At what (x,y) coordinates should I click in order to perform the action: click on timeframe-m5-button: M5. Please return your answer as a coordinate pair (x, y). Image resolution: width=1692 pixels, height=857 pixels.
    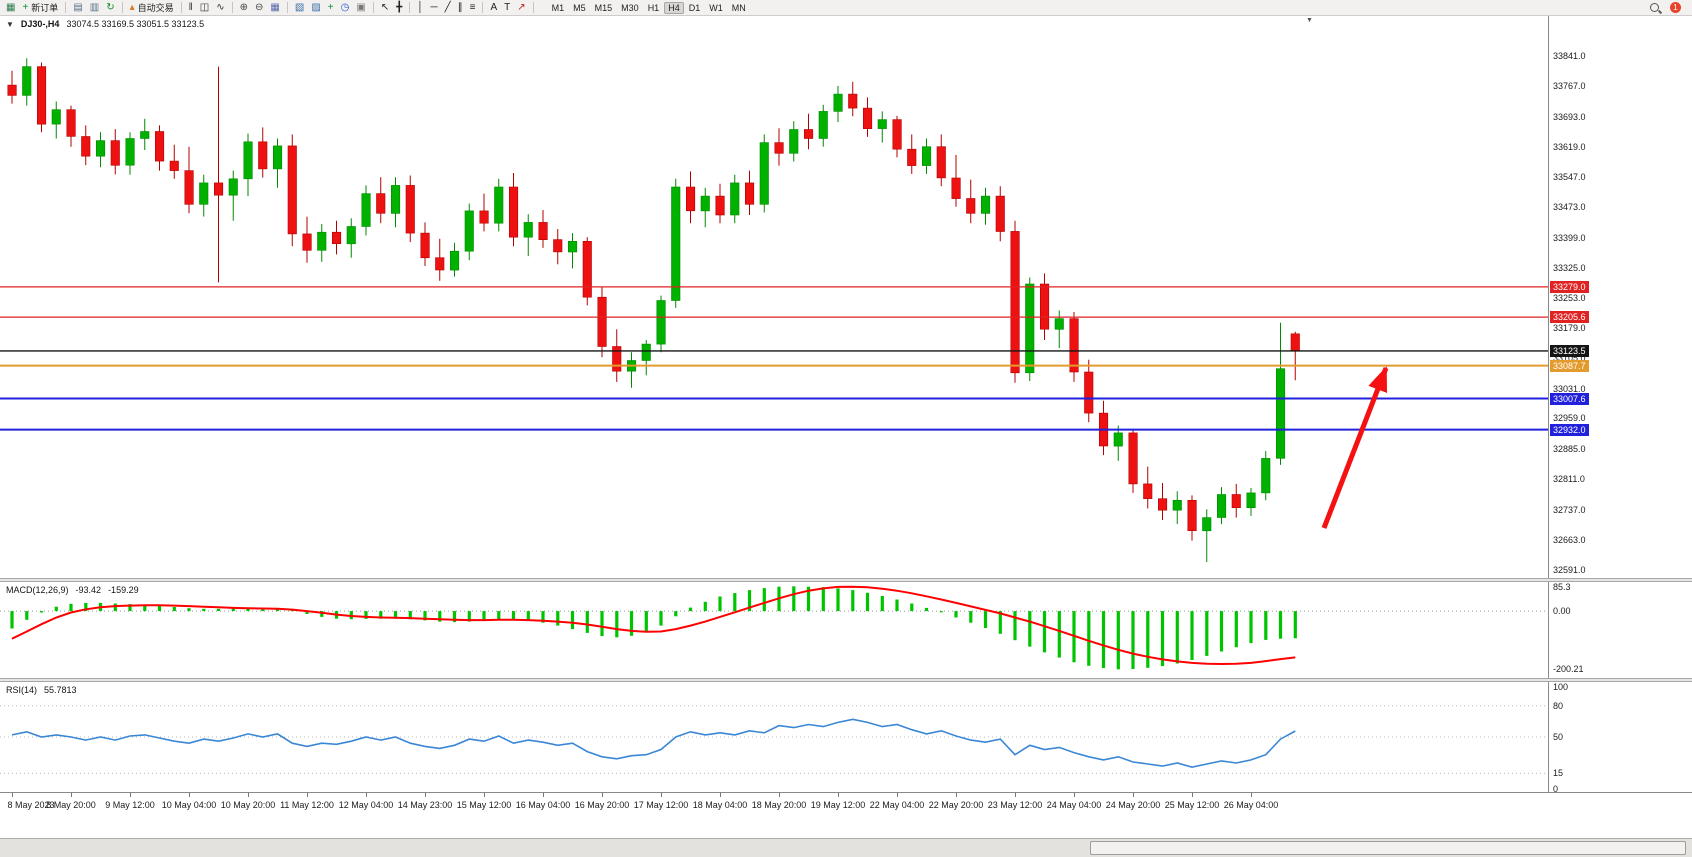
    Looking at the image, I should click on (579, 7).